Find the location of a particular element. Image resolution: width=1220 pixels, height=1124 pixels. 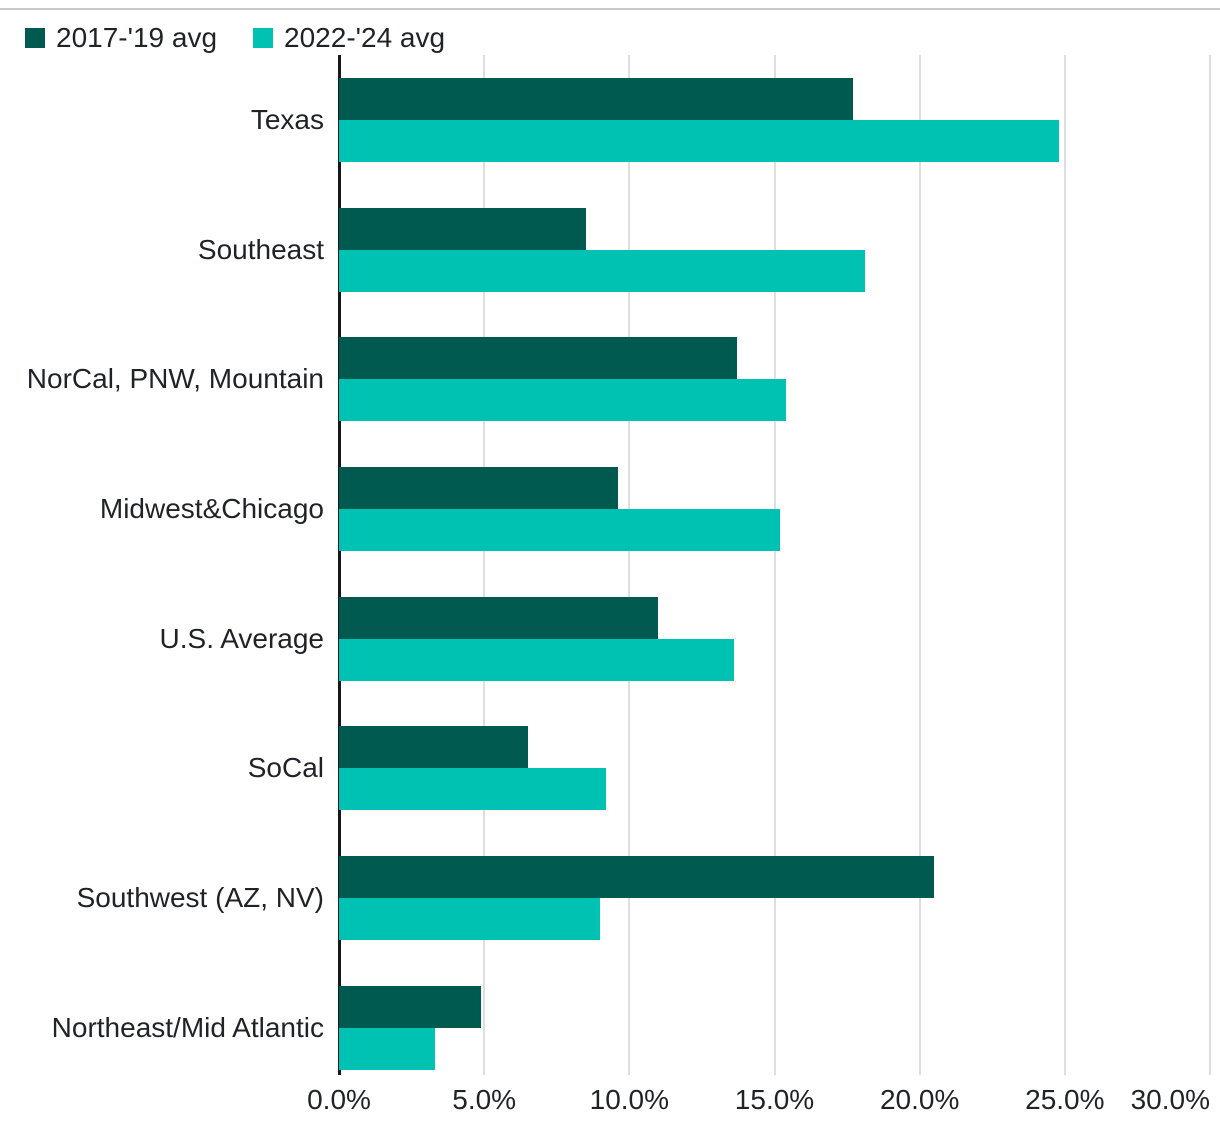

category-label: Texas is located at coordinates (287, 119).